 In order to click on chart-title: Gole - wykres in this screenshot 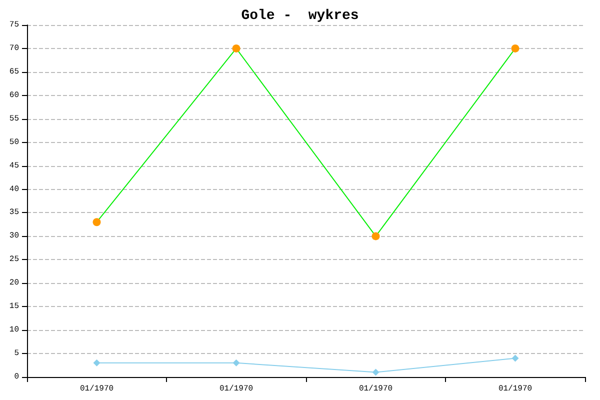, I will do `click(300, 16)`.